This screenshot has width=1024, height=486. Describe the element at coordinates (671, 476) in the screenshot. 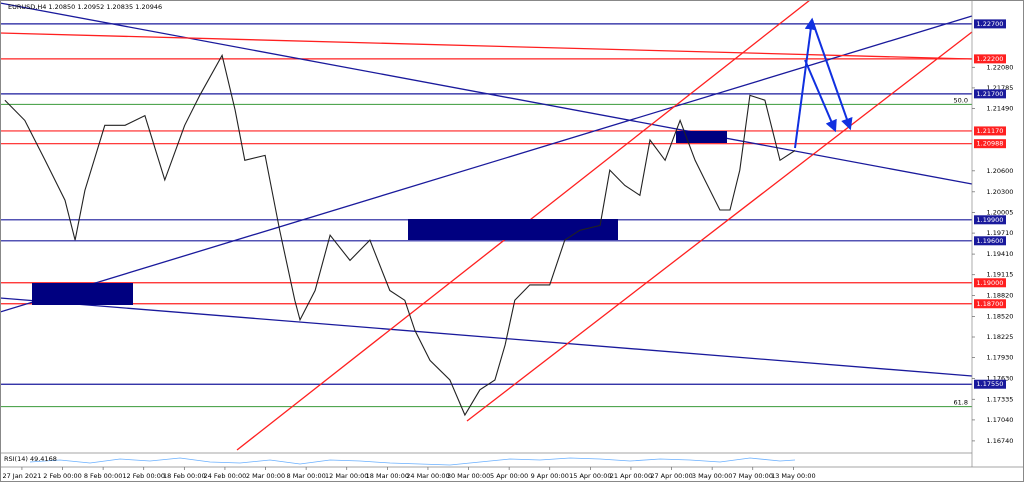

I see `x-tick-label: 27 Apr 00:00` at that location.